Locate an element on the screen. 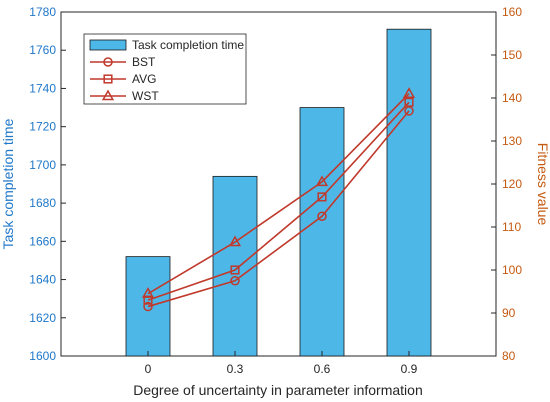 This screenshot has height=402, width=550. y-left-tick-label-6: 1720 is located at coordinates (42, 127).